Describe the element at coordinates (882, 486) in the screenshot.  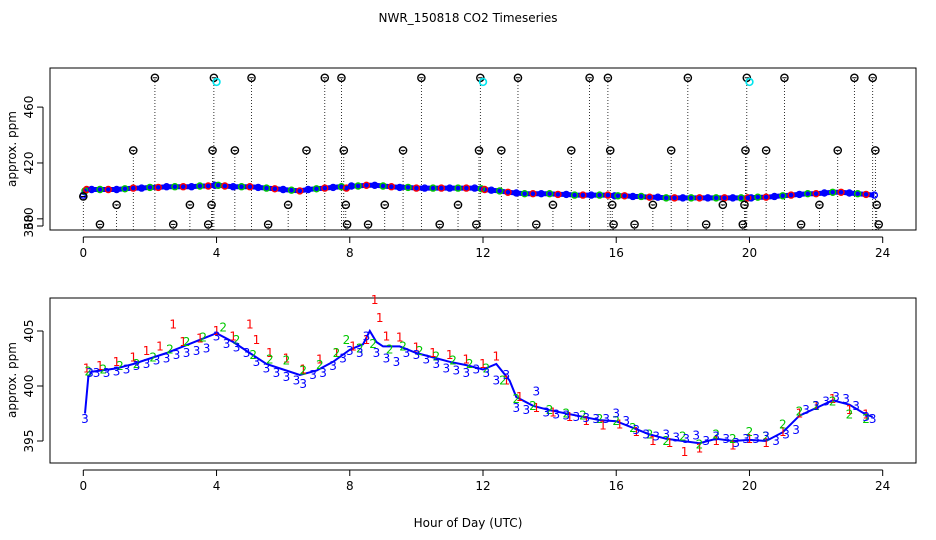
I see `bottom-x-tick-label: 24` at that location.